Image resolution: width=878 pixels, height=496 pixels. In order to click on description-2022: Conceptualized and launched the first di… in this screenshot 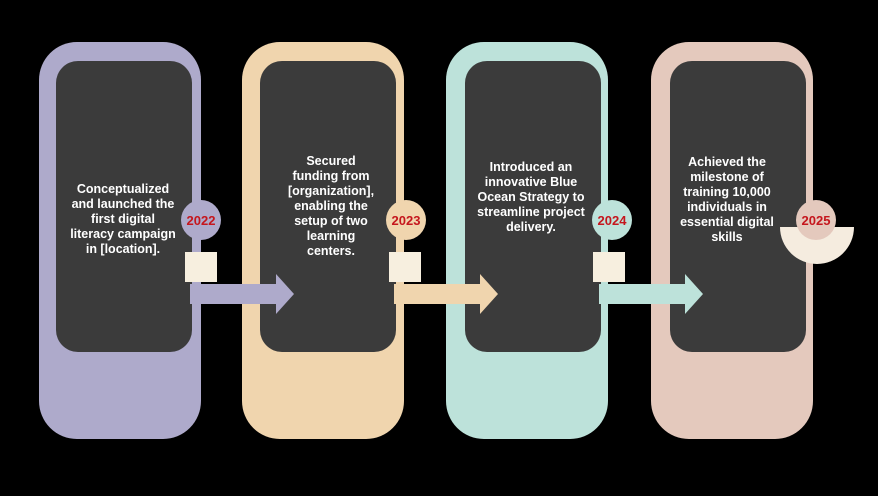, I will do `click(123, 219)`.